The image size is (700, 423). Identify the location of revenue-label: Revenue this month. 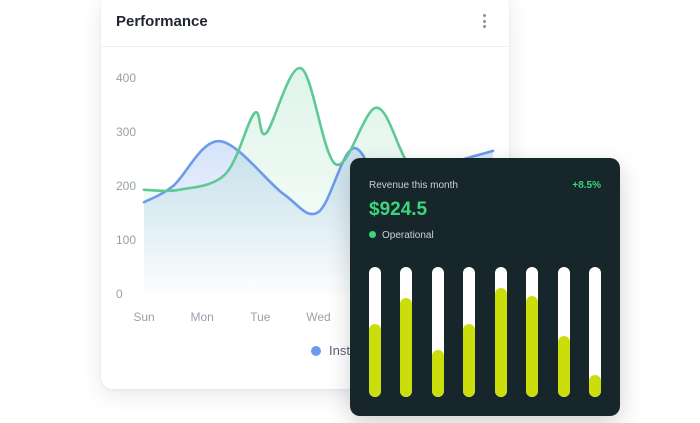
(413, 185).